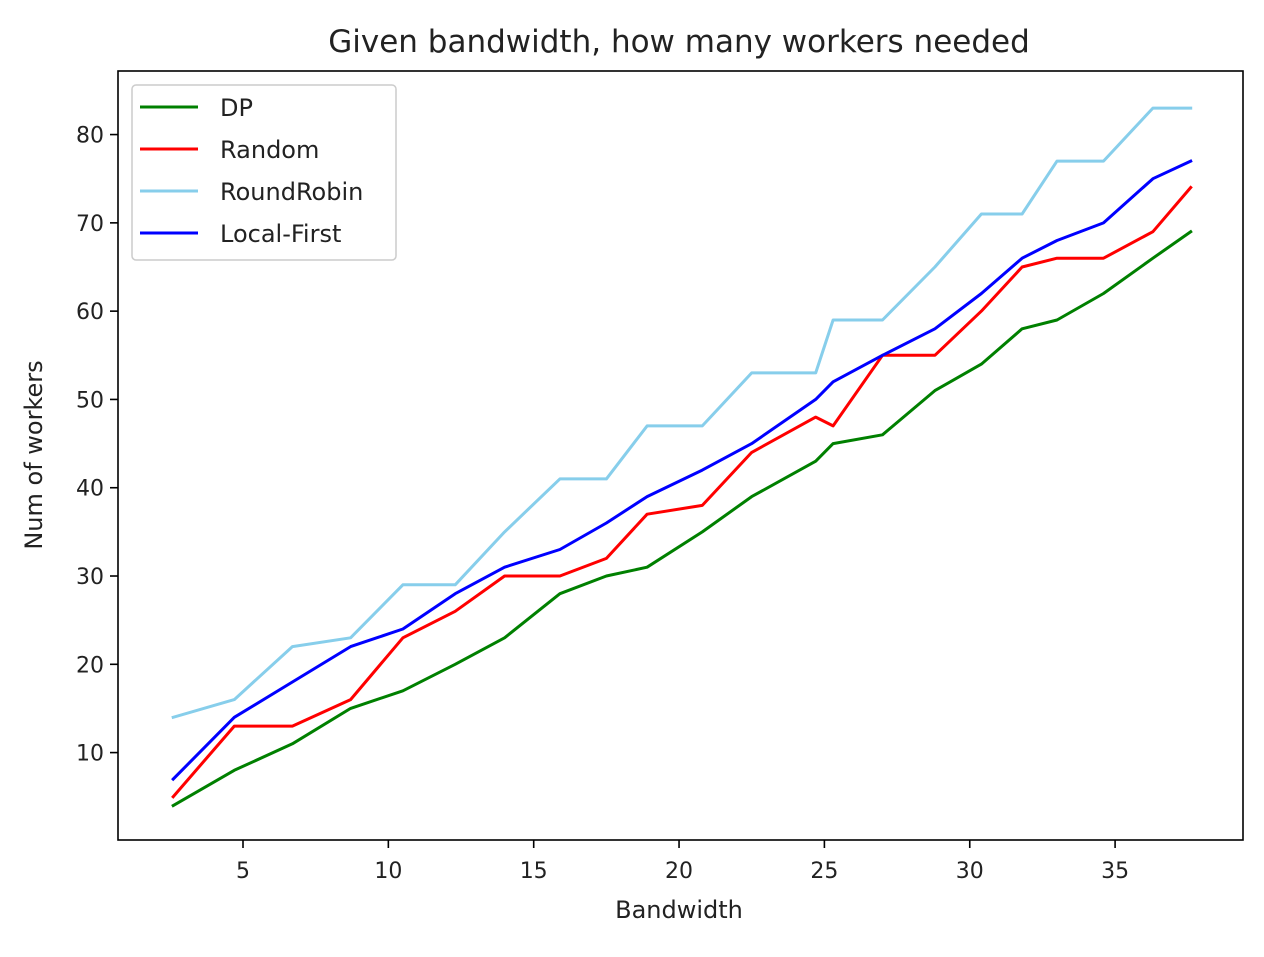 The image size is (1264, 957). I want to click on y-tick-label: 40, so click(90, 489).